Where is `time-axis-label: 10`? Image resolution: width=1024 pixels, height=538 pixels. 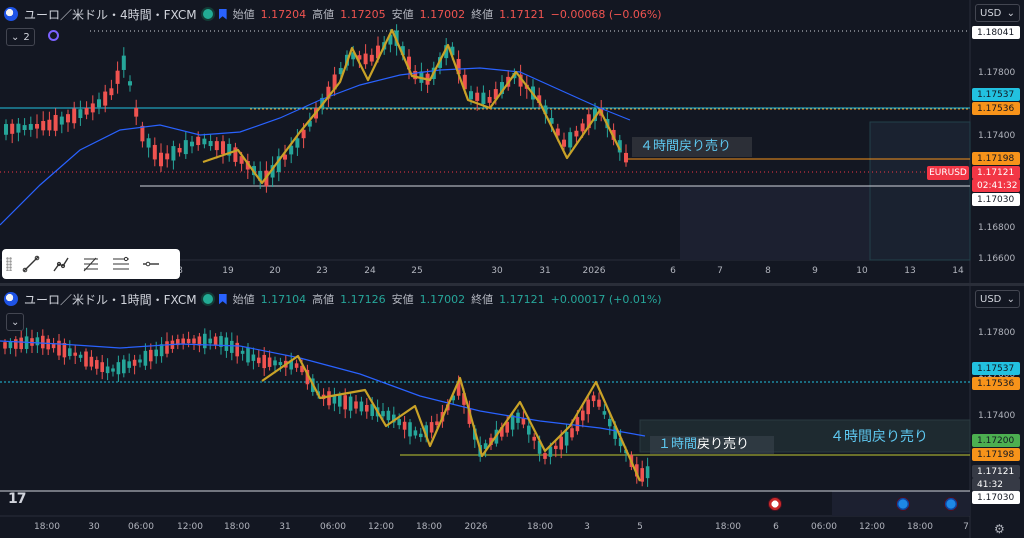 time-axis-label: 10 is located at coordinates (862, 271).